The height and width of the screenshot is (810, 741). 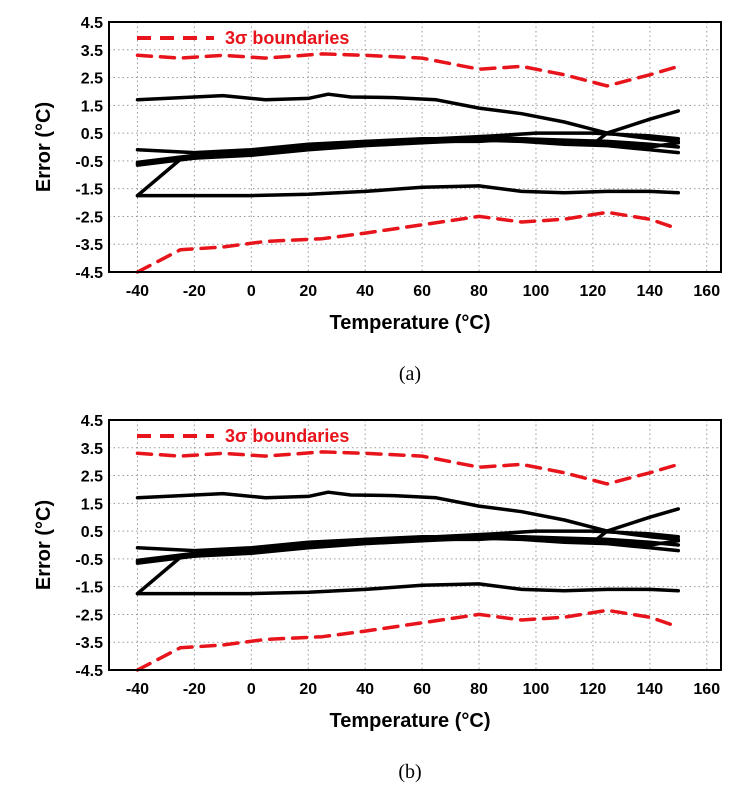 What do you see at coordinates (410, 374) in the screenshot?
I see `figure-caption-a: (a)` at bounding box center [410, 374].